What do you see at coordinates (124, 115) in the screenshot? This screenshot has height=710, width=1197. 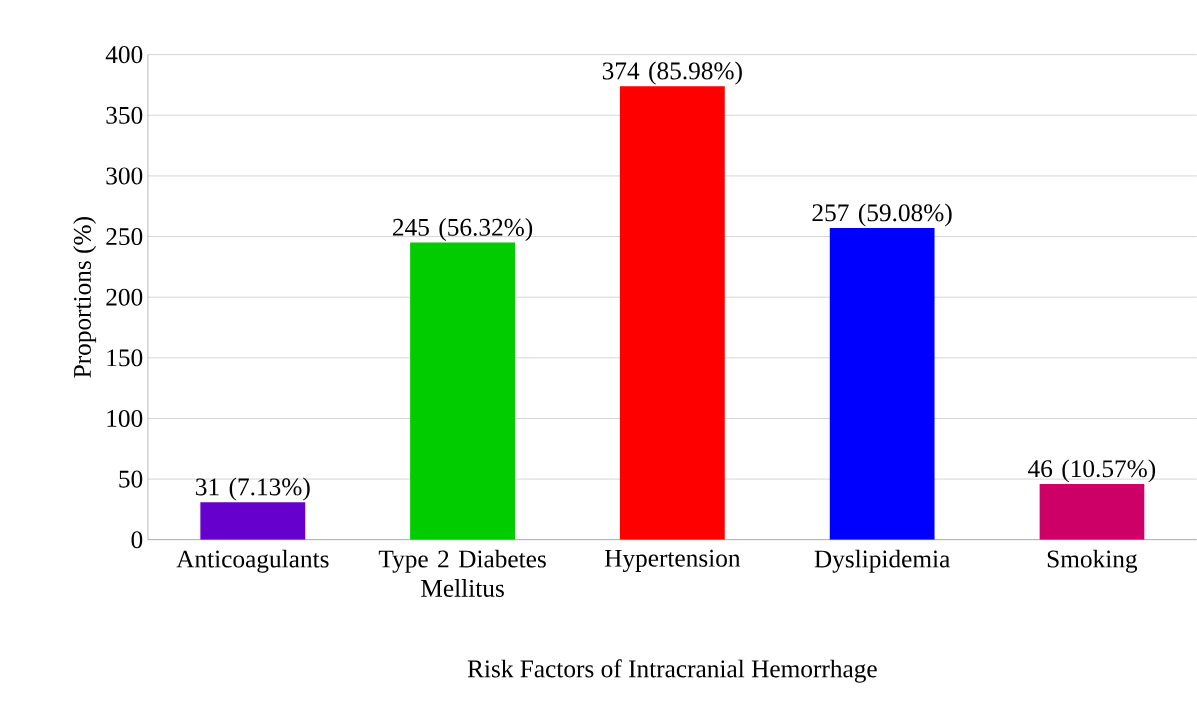 I see `y-tick-label: 350` at bounding box center [124, 115].